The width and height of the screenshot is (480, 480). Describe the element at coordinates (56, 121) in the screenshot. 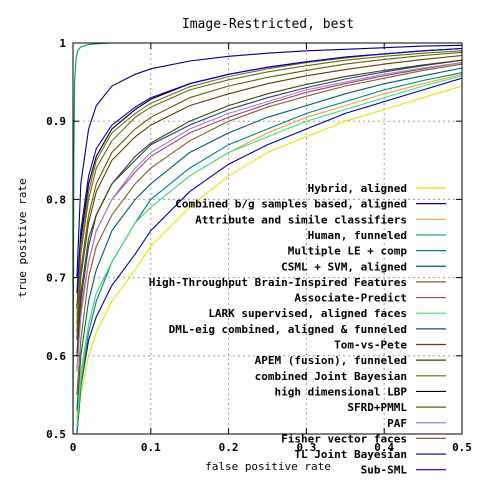

I see `y-tick-label: 0.9` at that location.